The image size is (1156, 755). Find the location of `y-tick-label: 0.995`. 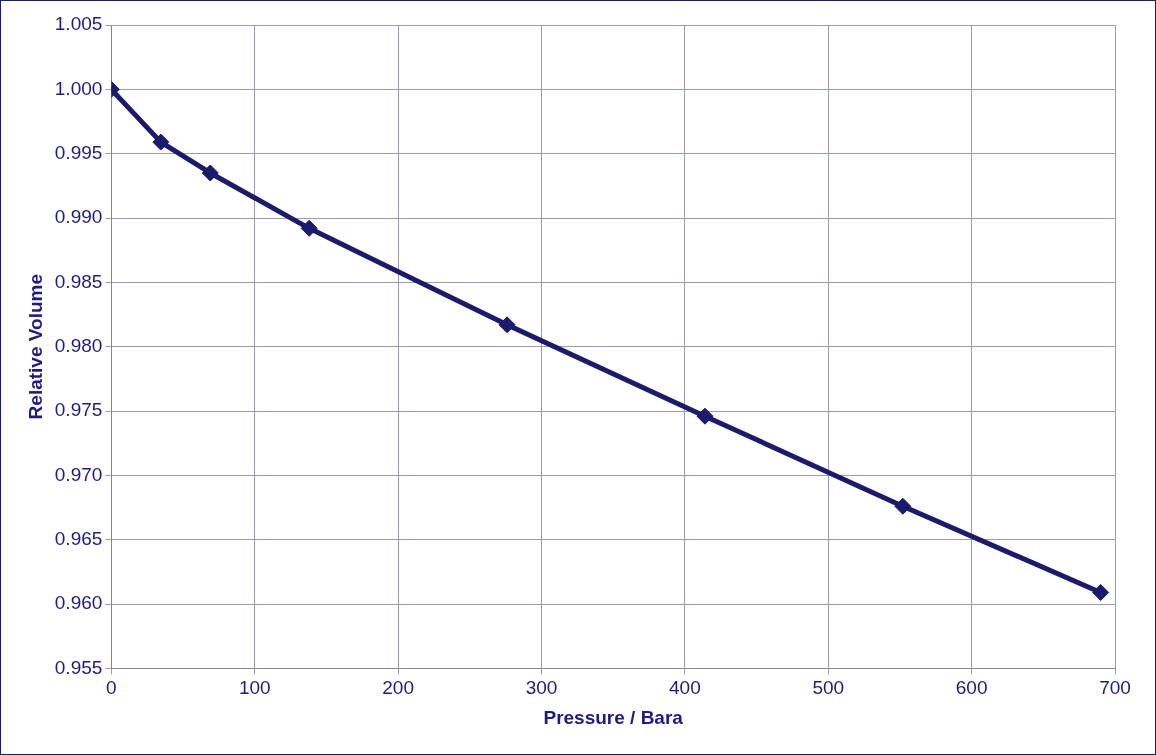

y-tick-label: 0.995 is located at coordinates (78, 152).